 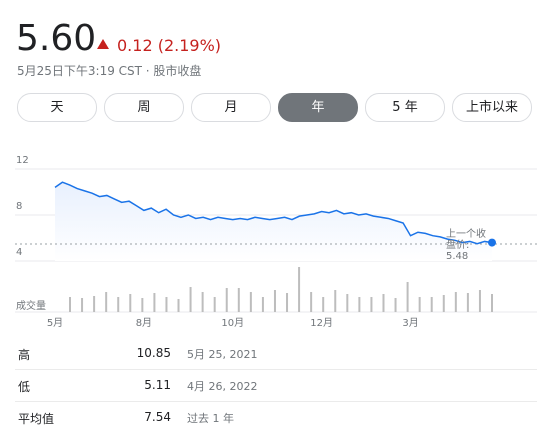 I want to click on range-tab: 5 年, so click(x=405, y=107).